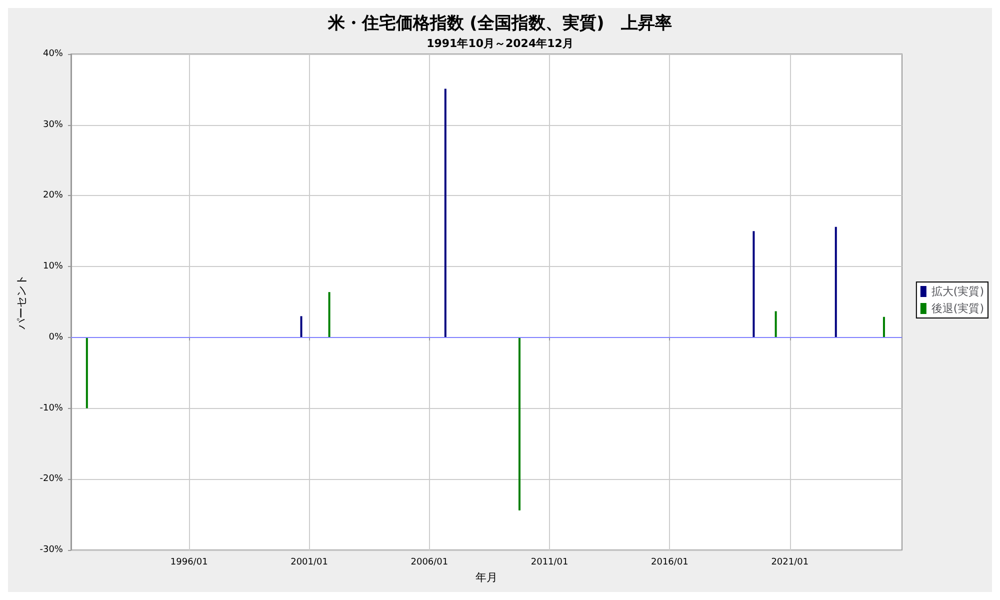  I want to click on x-tick-label: 2006/01, so click(429, 563).